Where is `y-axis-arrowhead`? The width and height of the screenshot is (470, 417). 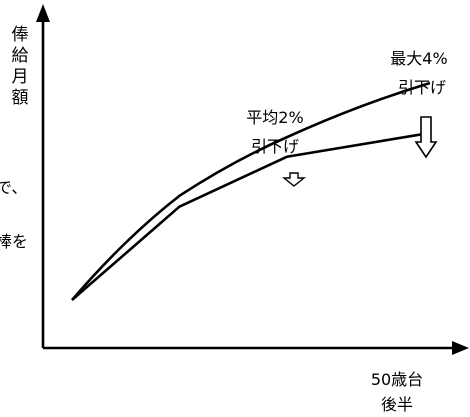 y-axis-arrowhead is located at coordinates (43, 13).